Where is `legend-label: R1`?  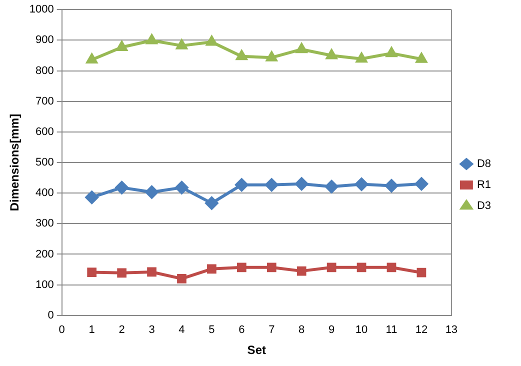
legend-label: R1 is located at coordinates (483, 185).